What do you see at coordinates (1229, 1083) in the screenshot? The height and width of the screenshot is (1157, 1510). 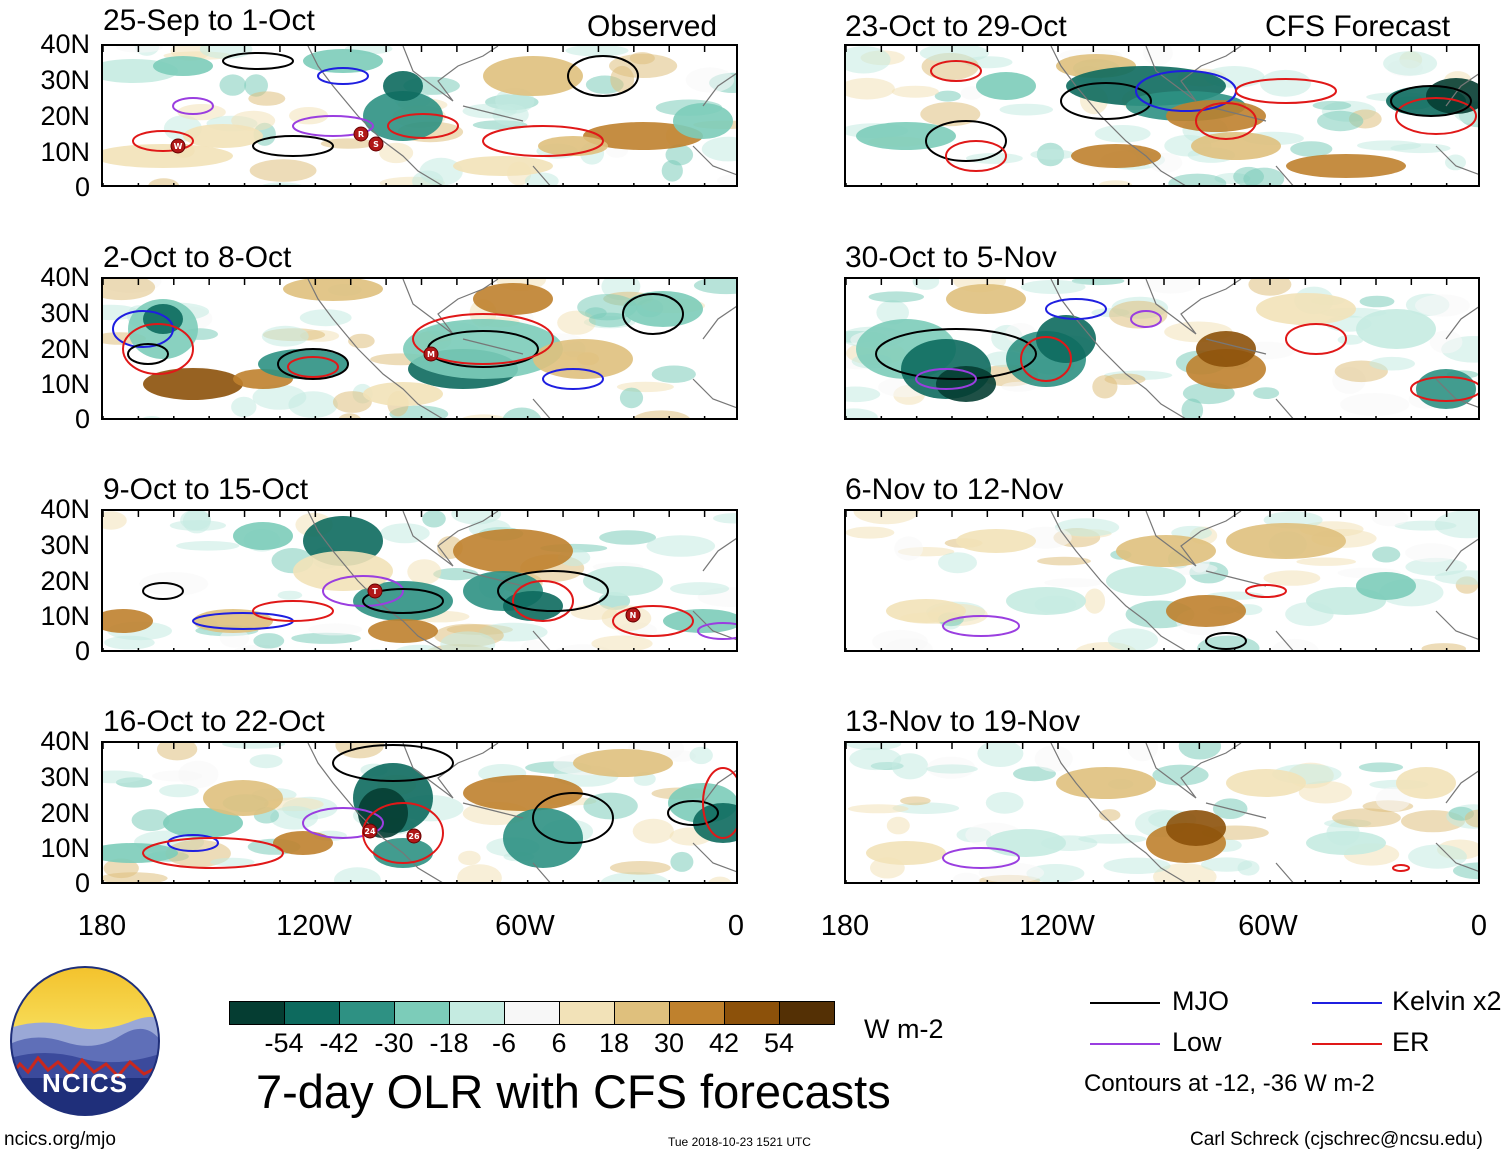 I see `legend-contour-note: Contours at -12, -36 W m-2` at bounding box center [1229, 1083].